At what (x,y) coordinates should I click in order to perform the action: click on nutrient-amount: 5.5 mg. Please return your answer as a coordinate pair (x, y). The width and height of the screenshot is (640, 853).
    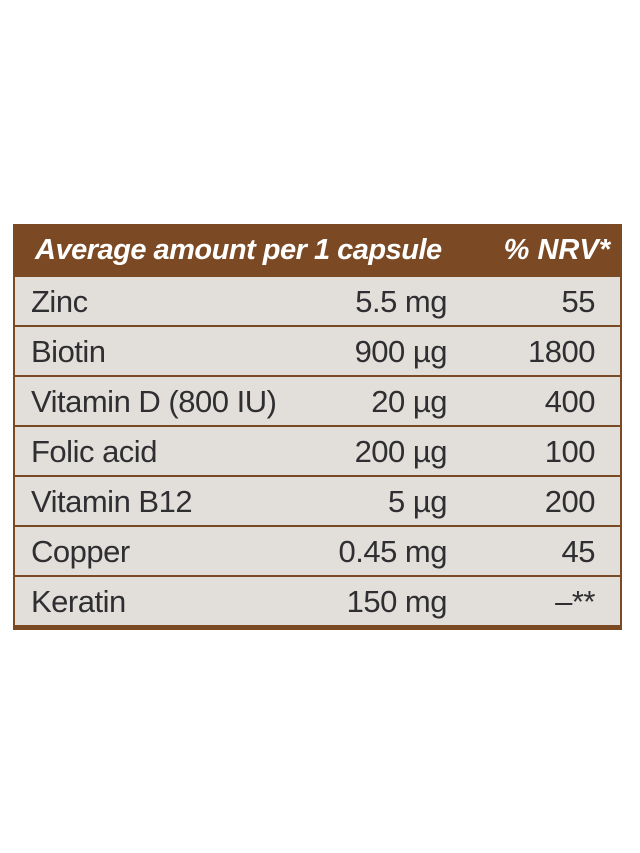
    Looking at the image, I should click on (401, 301).